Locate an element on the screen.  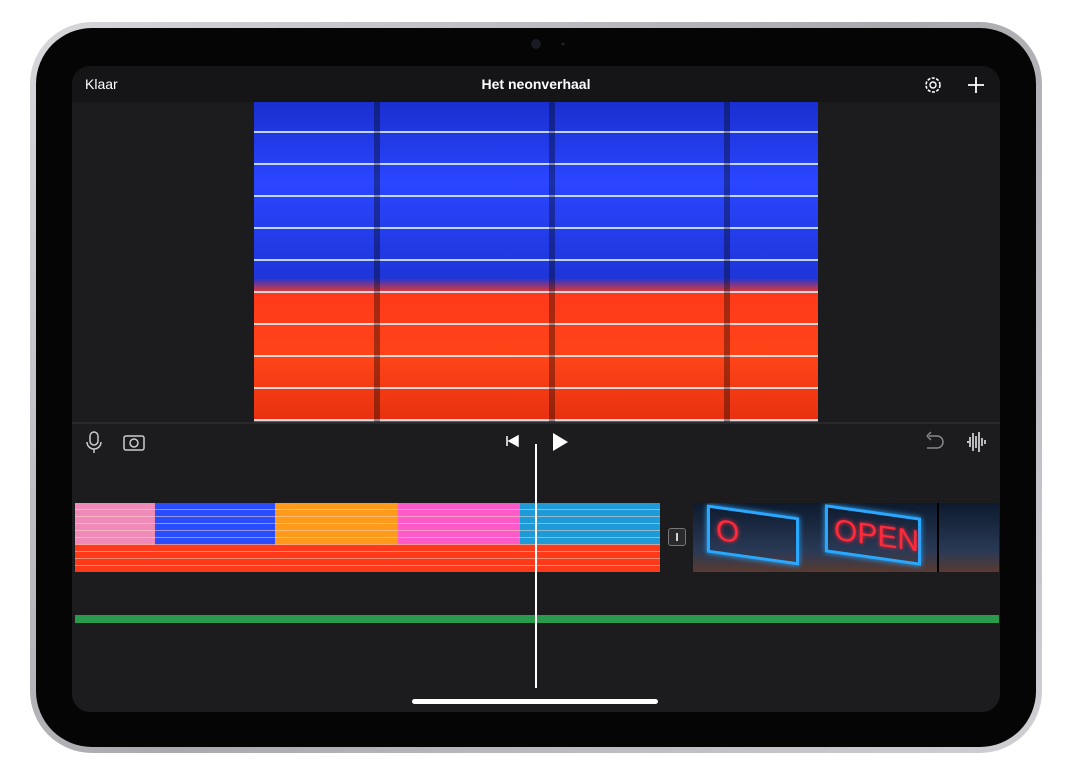
camera-button is located at coordinates (134, 443).